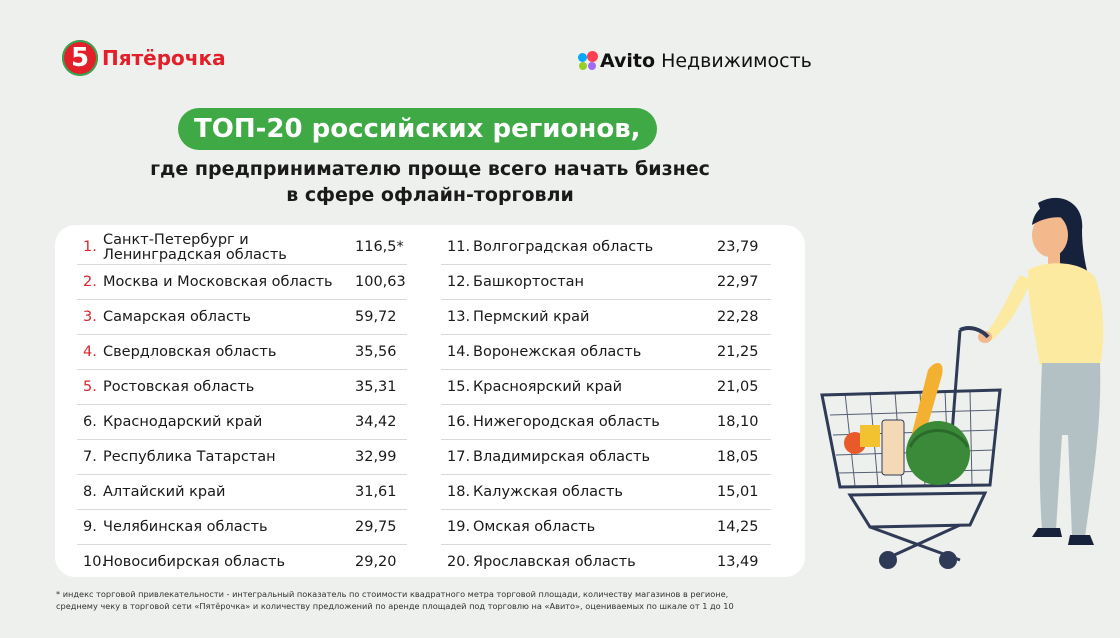  I want to click on ranking-row: 3. Самарская область 59,72, so click(242, 317).